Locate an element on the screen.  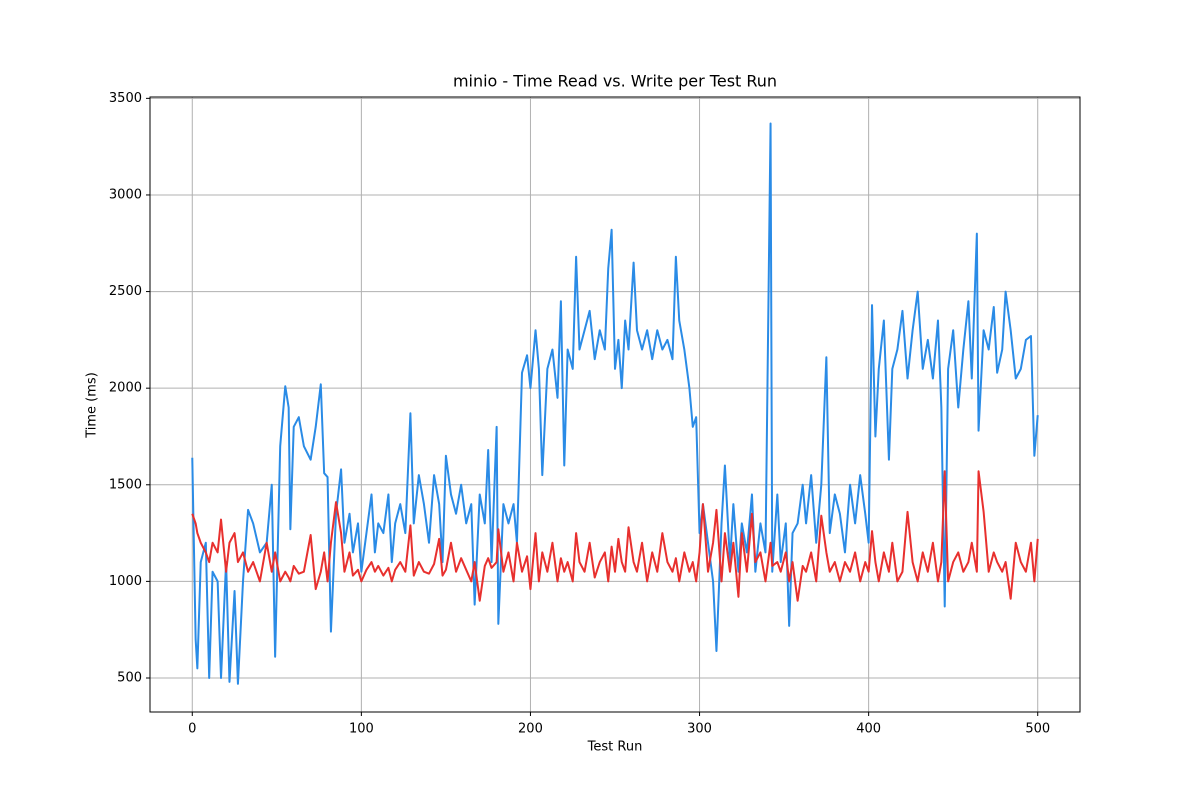
x-tick-label: 400 is located at coordinates (868, 729).